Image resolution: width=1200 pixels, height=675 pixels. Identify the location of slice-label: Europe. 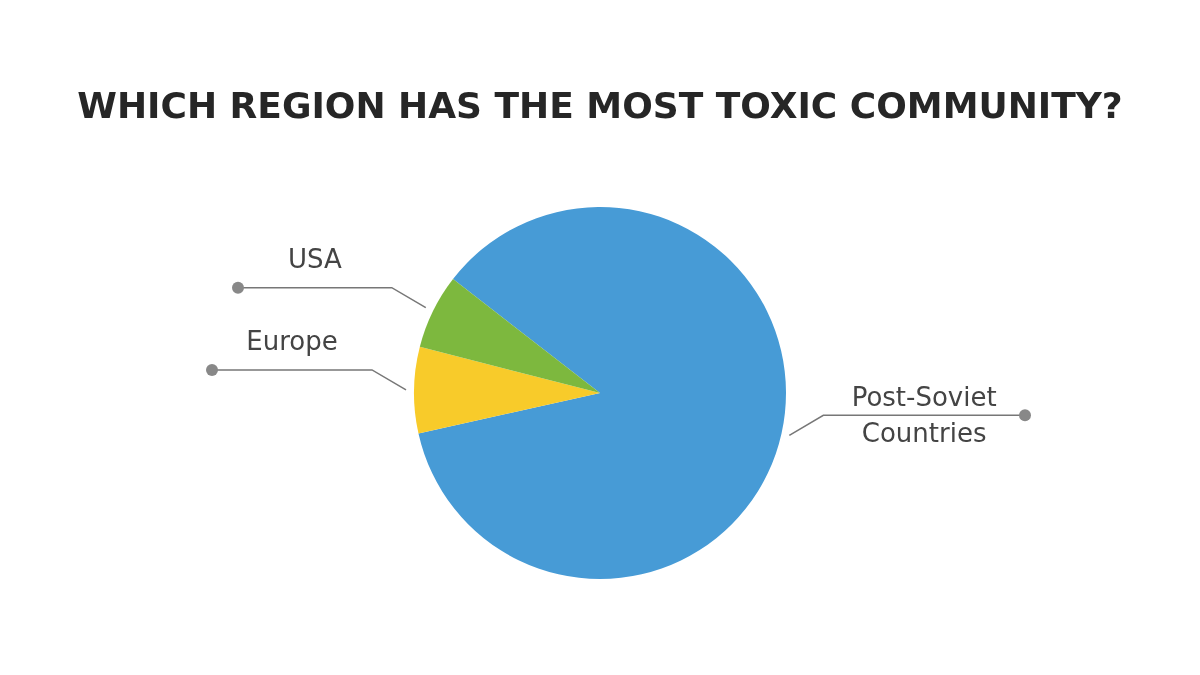
(292, 340).